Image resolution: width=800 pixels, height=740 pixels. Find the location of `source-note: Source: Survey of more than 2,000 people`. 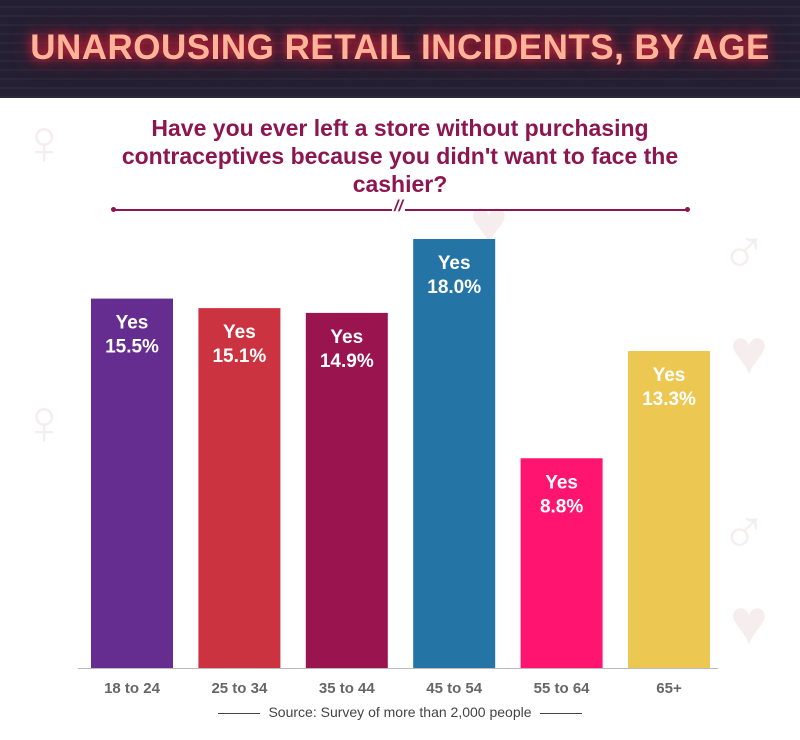

source-note: Source: Survey of more than 2,000 people is located at coordinates (400, 712).